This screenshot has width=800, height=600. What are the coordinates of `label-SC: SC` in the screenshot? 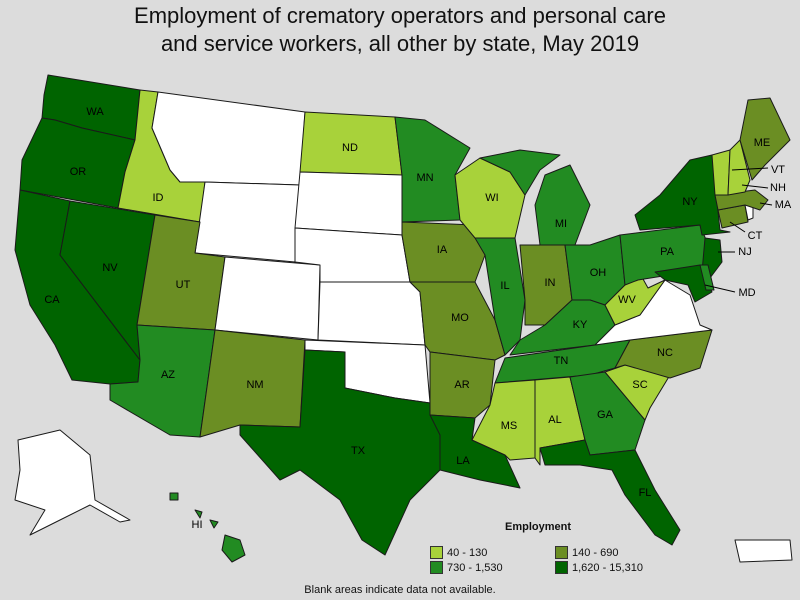 It's located at (639, 385).